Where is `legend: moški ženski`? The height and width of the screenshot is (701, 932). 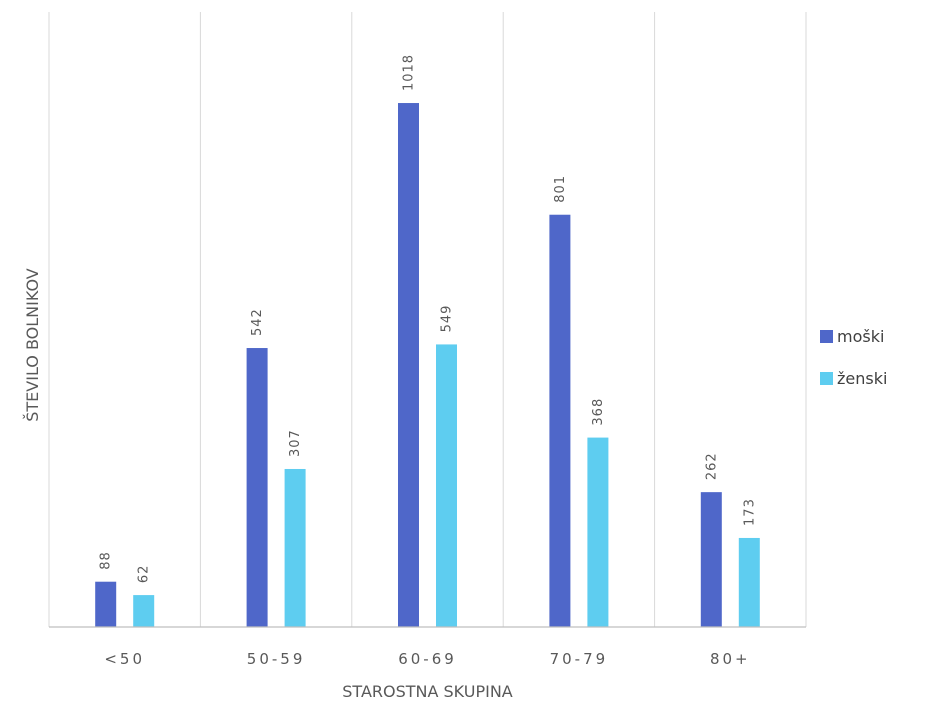 legend: moški ženski is located at coordinates (853, 357).